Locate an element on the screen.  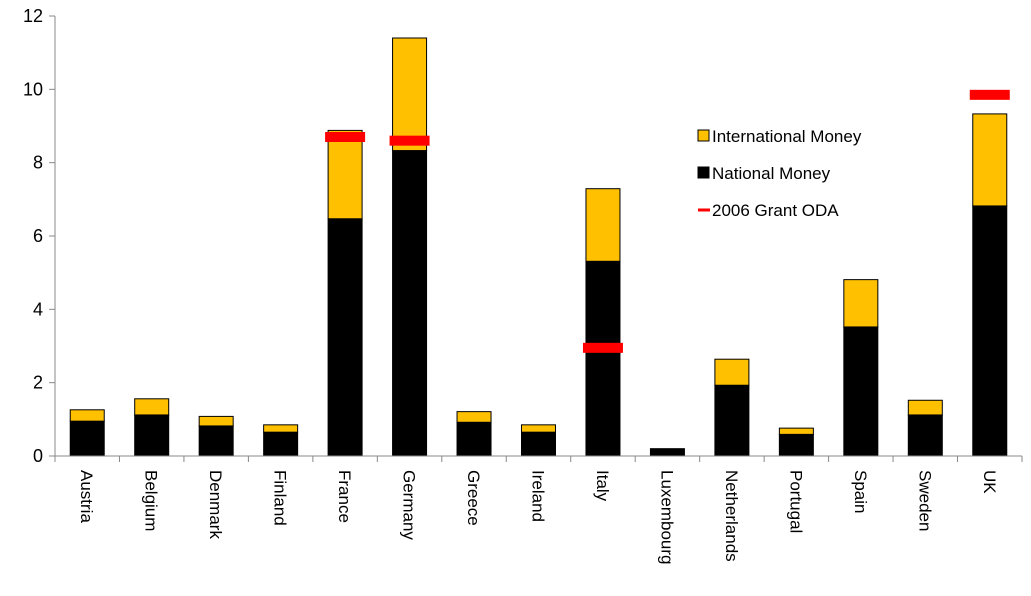
y-tick-label: 2 is located at coordinates (38, 383).